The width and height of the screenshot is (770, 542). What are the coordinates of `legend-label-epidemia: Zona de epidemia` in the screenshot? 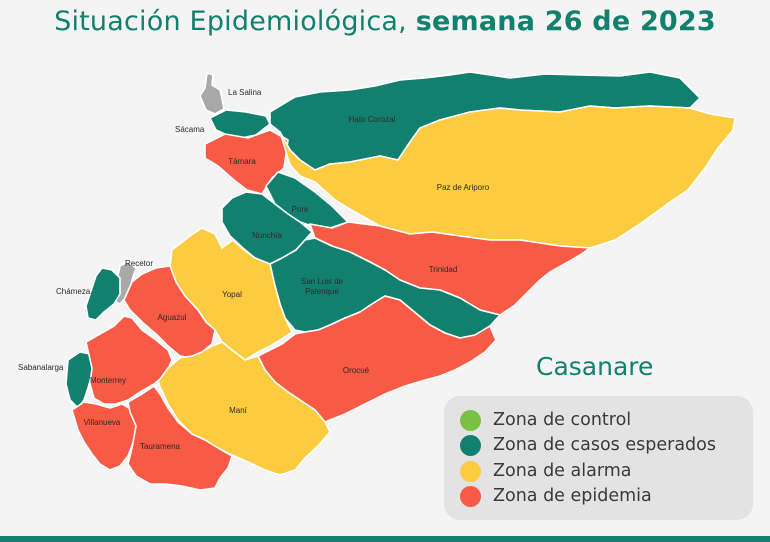 It's located at (572, 496).